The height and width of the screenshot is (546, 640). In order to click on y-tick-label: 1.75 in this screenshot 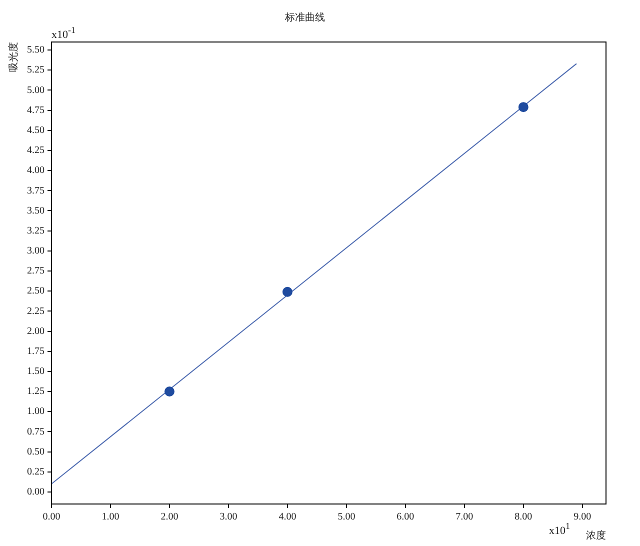, I will do `click(35, 351)`.